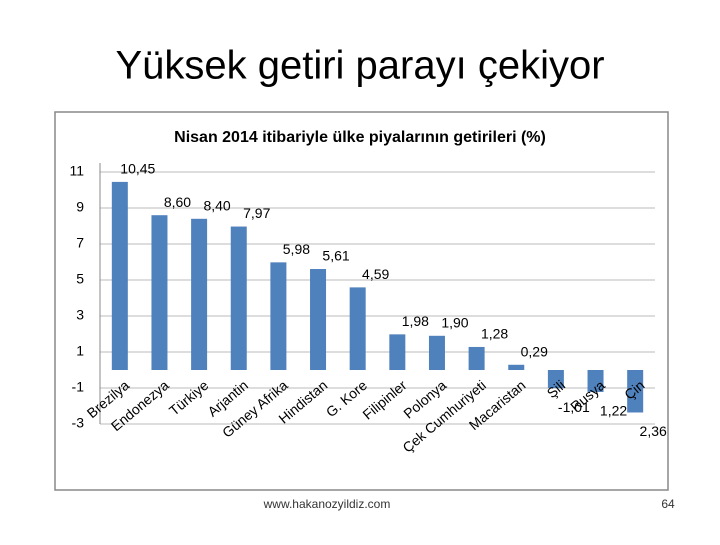 The width and height of the screenshot is (720, 545). What do you see at coordinates (78, 423) in the screenshot?
I see `y-tick-label: -3` at bounding box center [78, 423].